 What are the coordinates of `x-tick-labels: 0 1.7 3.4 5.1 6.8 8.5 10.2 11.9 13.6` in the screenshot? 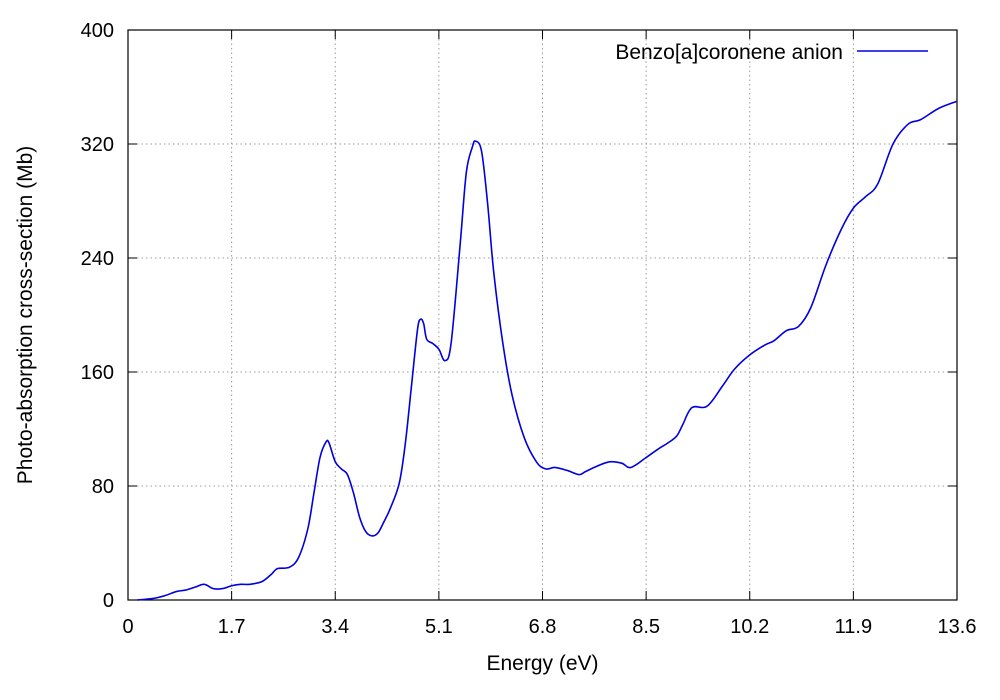 It's located at (549, 627).